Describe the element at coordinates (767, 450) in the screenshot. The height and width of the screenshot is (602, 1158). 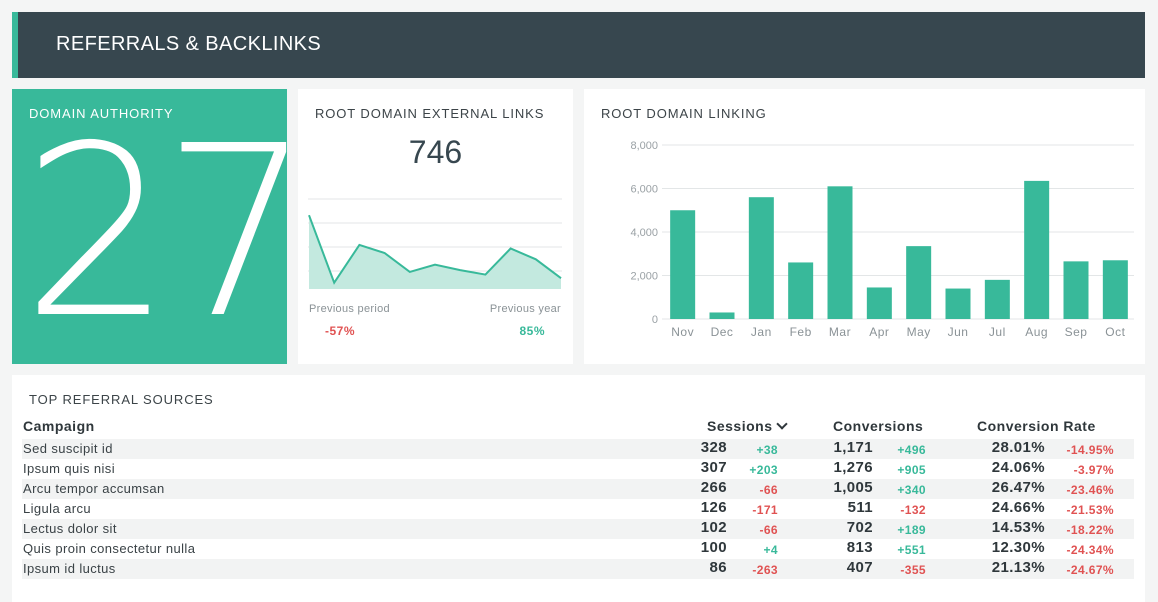
I see `sessions-delta-cell: +38` at that location.